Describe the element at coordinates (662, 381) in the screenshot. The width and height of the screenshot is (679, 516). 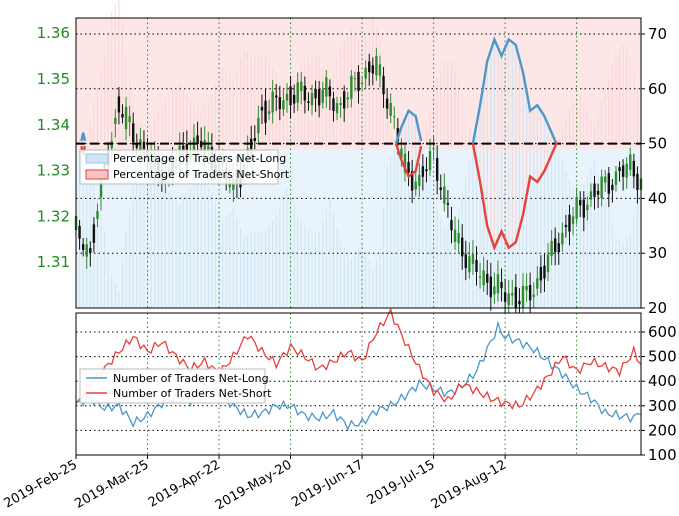
I see `count-tick-label: 400` at that location.